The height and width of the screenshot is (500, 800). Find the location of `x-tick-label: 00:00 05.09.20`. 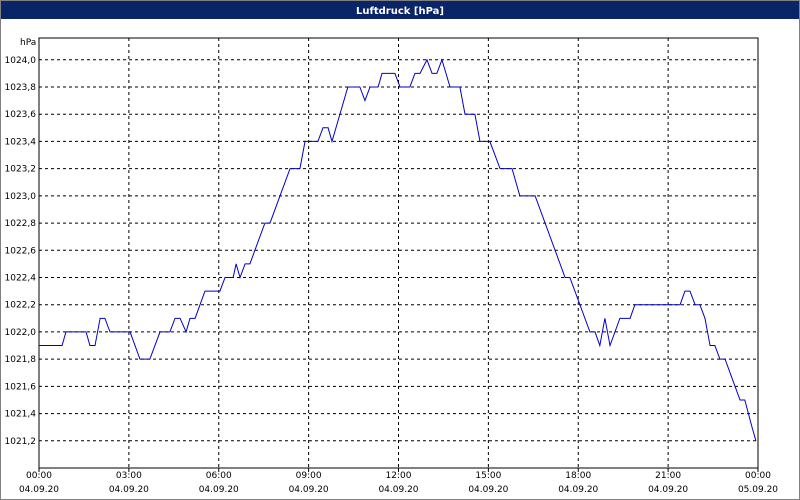

x-tick-label: 00:00 05.09.20 is located at coordinates (758, 483).